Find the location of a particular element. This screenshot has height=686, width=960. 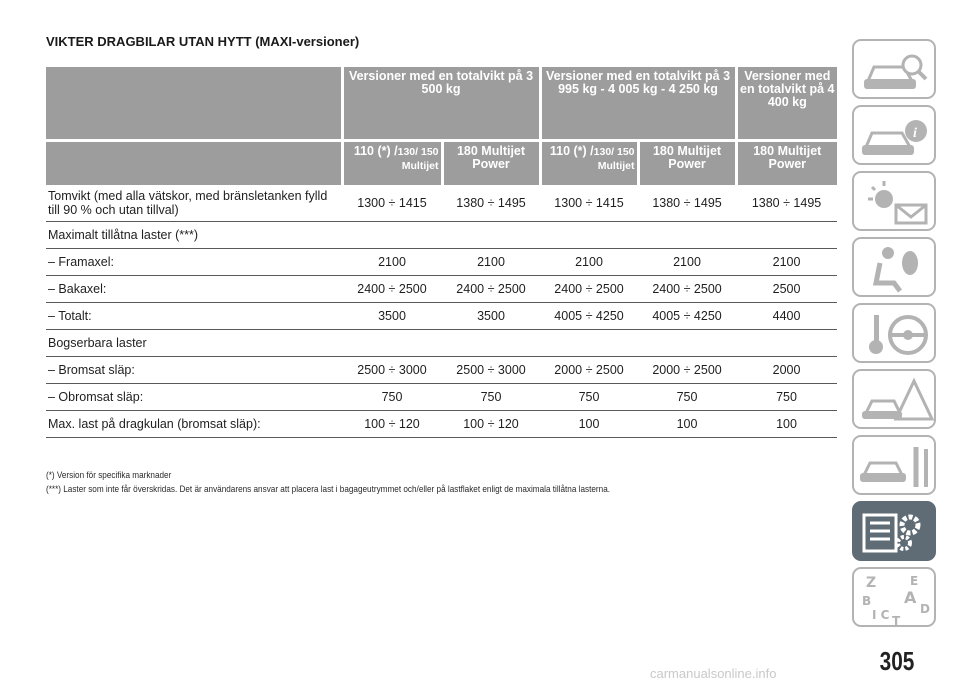

svg-text: i is located at coordinates (915, 133).